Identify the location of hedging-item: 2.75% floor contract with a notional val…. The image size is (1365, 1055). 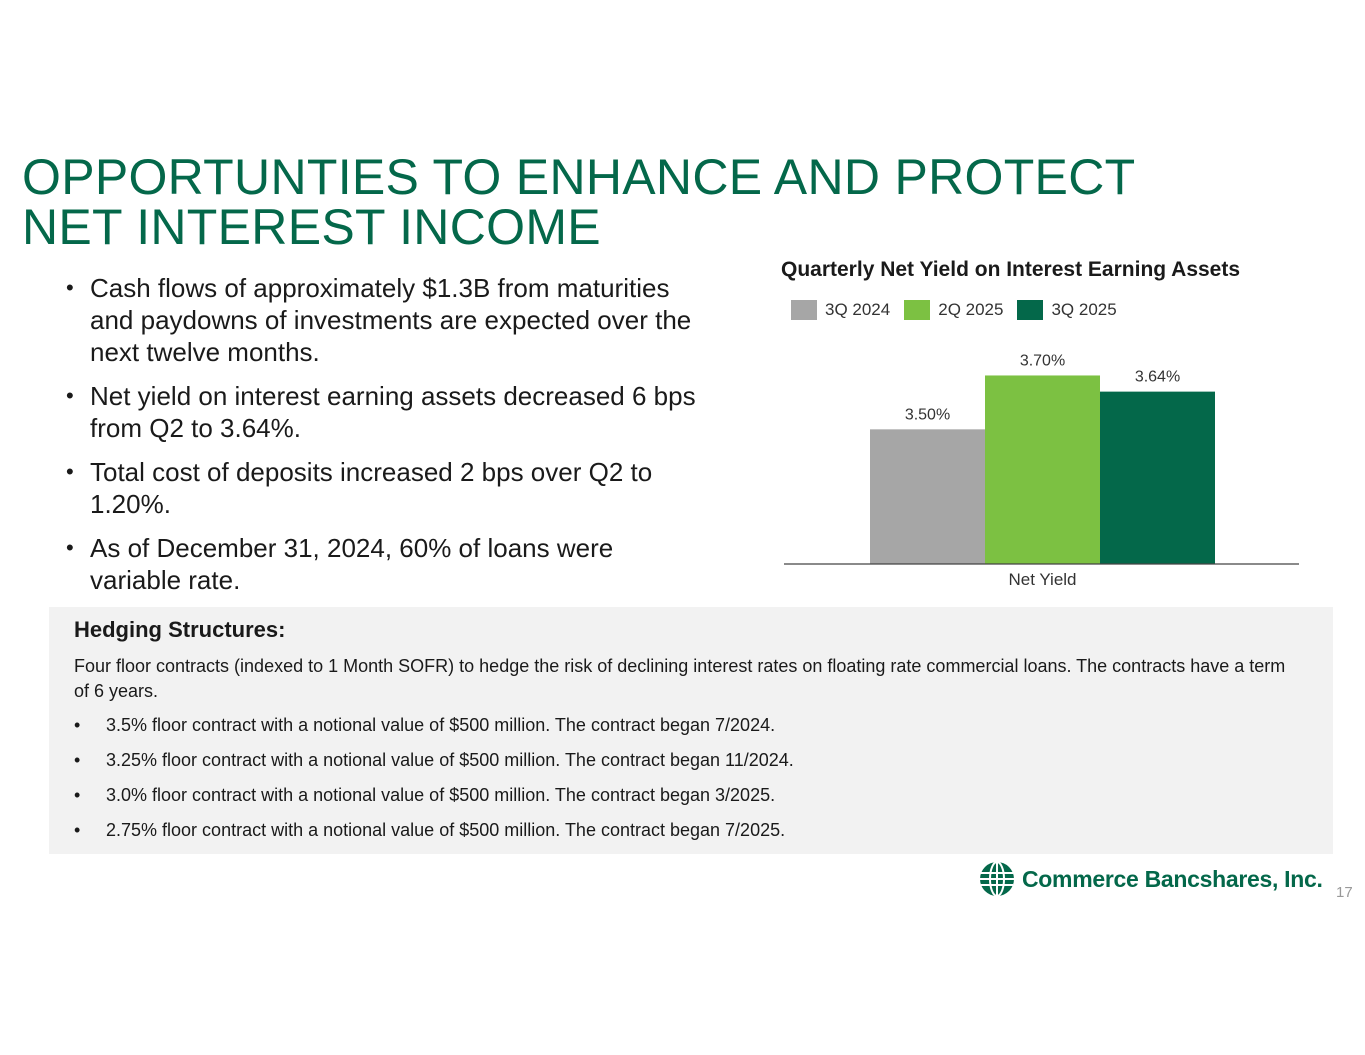
(434, 830).